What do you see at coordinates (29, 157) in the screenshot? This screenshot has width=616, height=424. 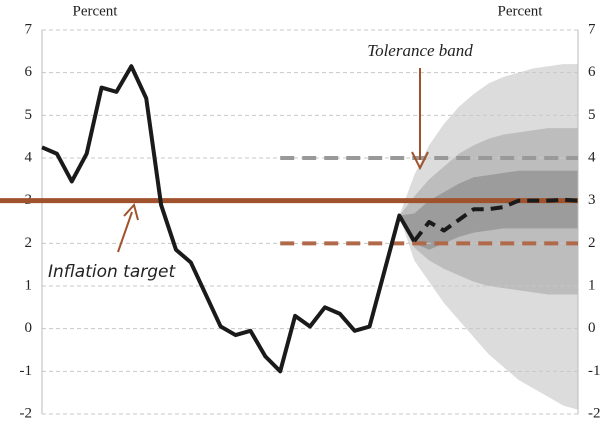 I see `y-tick-label: 4` at bounding box center [29, 157].